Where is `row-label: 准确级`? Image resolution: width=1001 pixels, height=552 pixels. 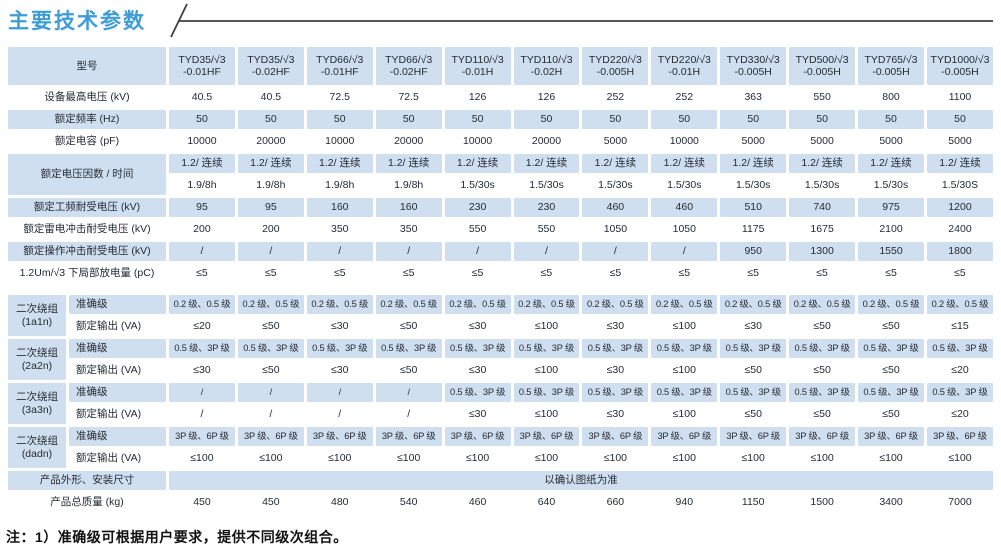 row-label: 准确级 is located at coordinates (117, 392).